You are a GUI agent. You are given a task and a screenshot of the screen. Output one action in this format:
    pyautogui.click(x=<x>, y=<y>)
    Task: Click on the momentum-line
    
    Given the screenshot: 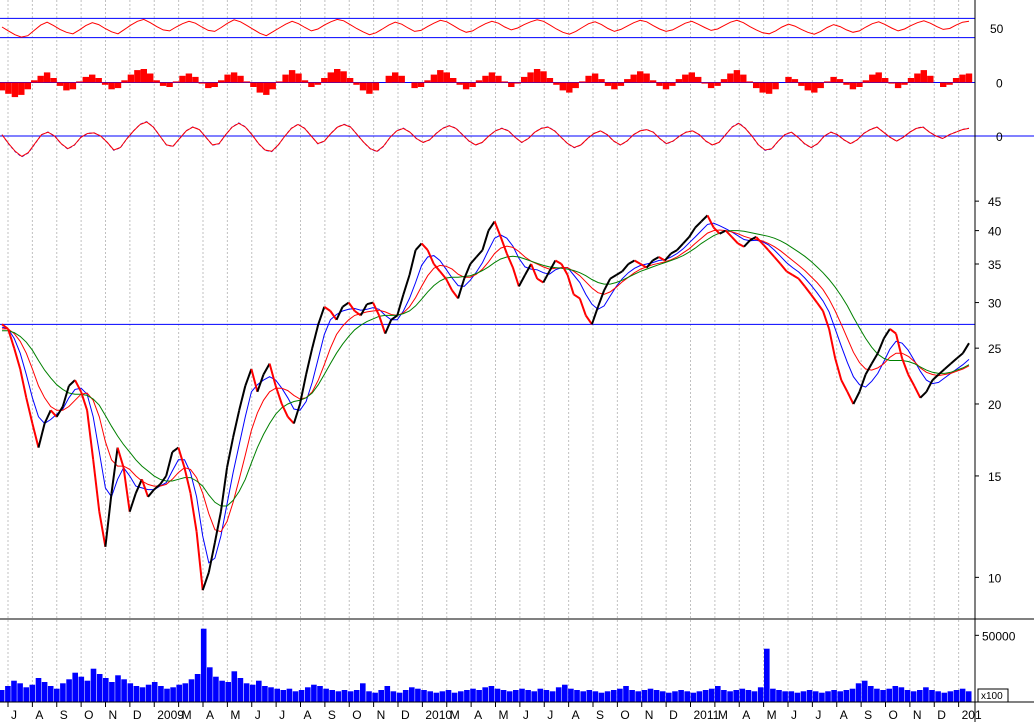 What is the action you would take?
    pyautogui.click(x=485, y=139)
    